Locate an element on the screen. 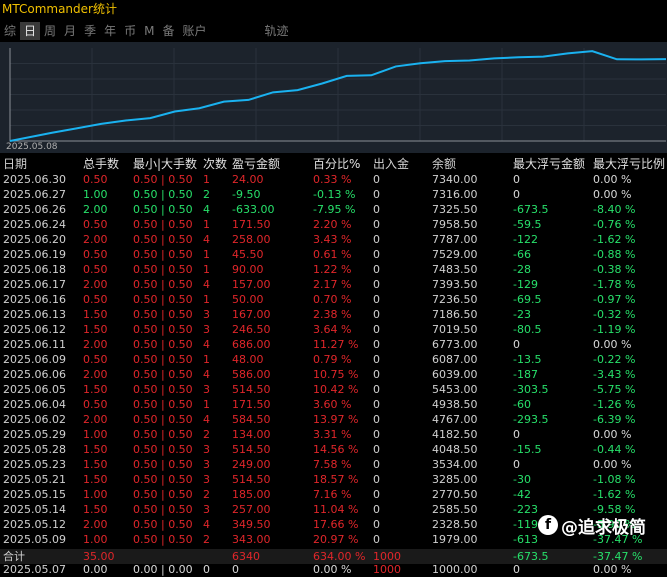 This screenshot has width=667, height=577. cell-date: 2025.06.04 is located at coordinates (34, 404).